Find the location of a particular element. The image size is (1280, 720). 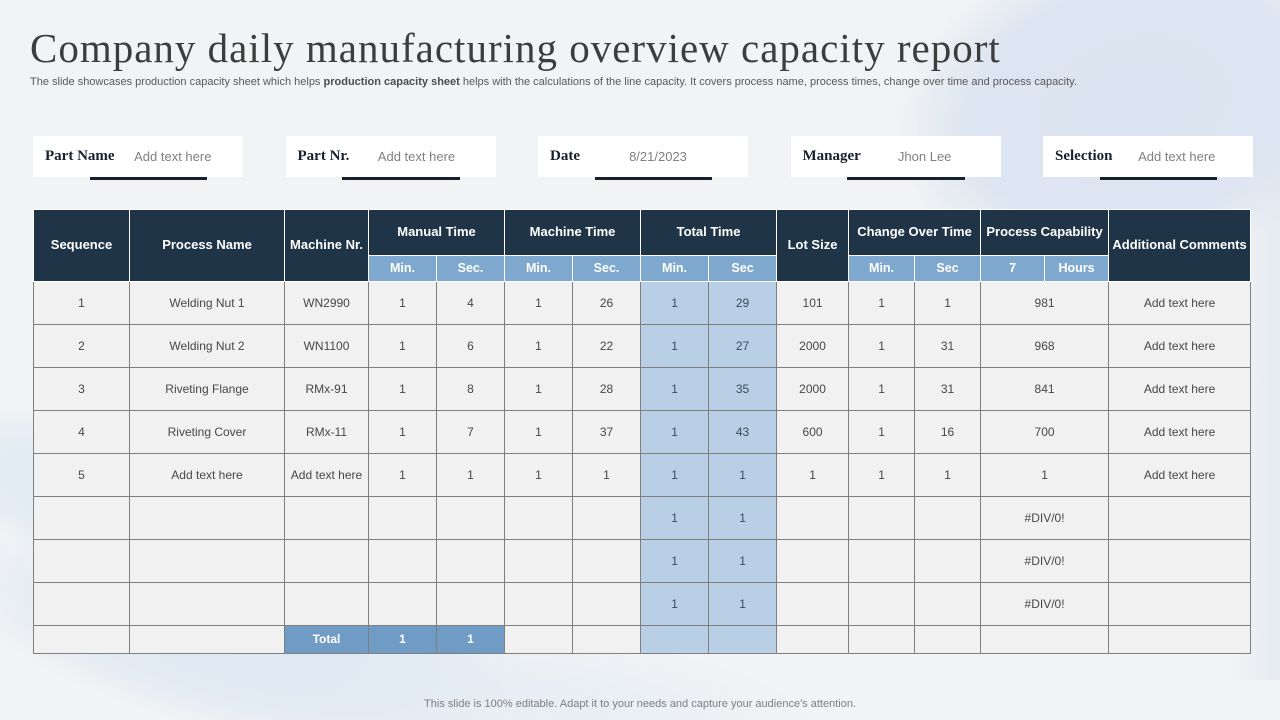

cell-manual-min is located at coordinates (402, 561).